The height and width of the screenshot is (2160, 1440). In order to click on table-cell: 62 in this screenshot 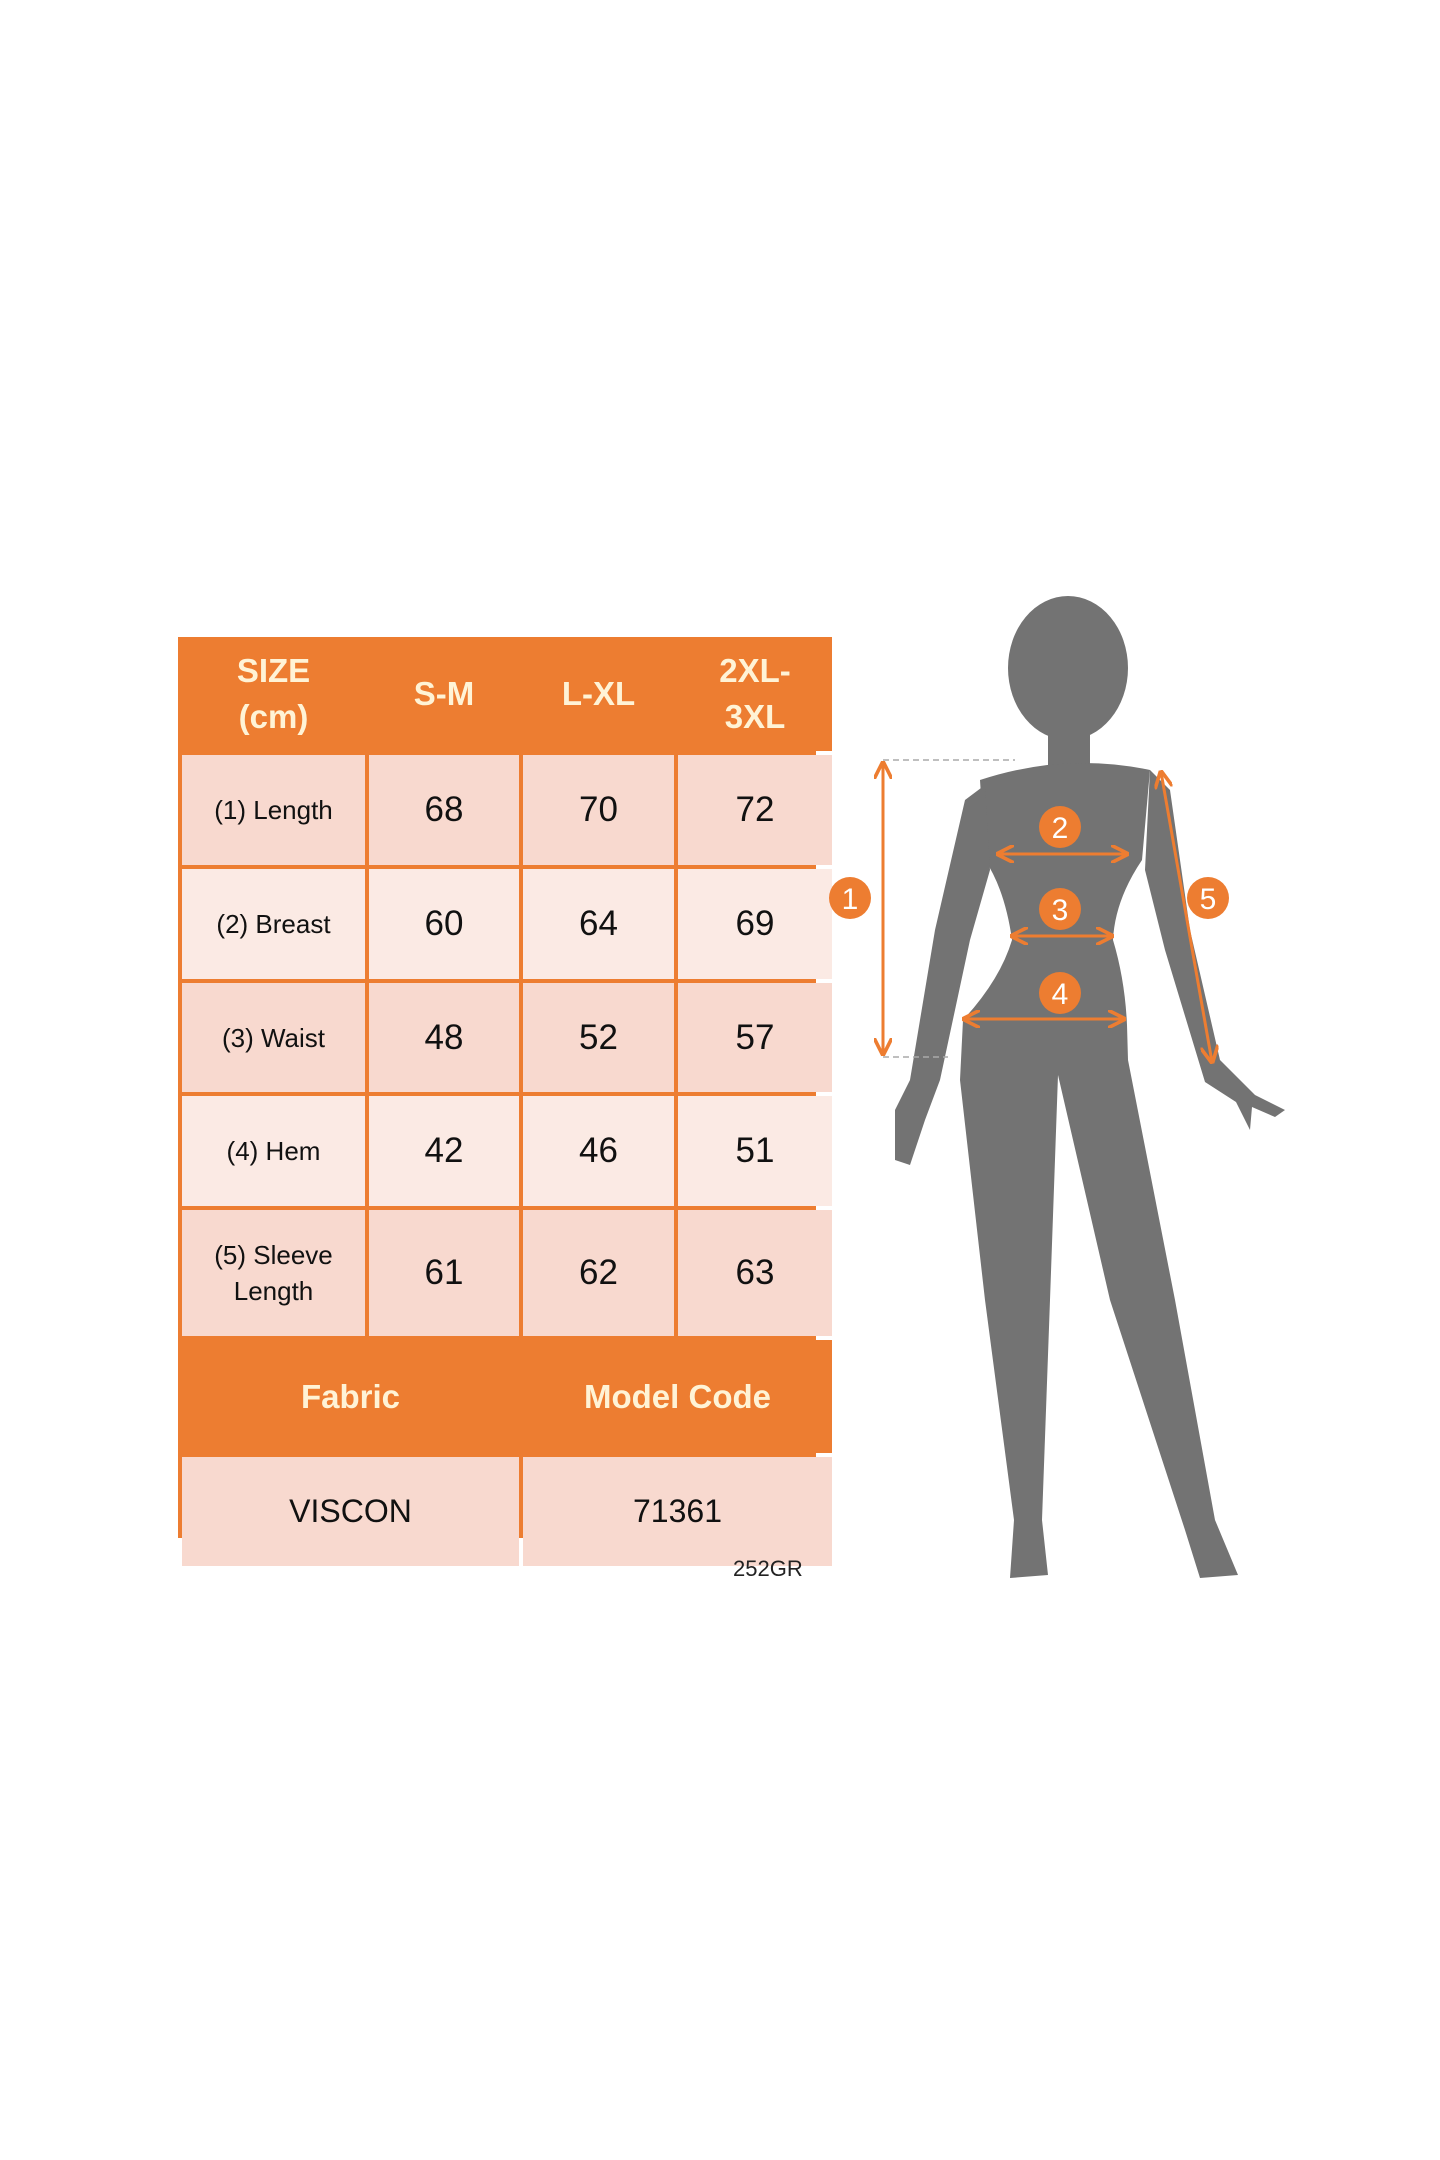, I will do `click(598, 1273)`.